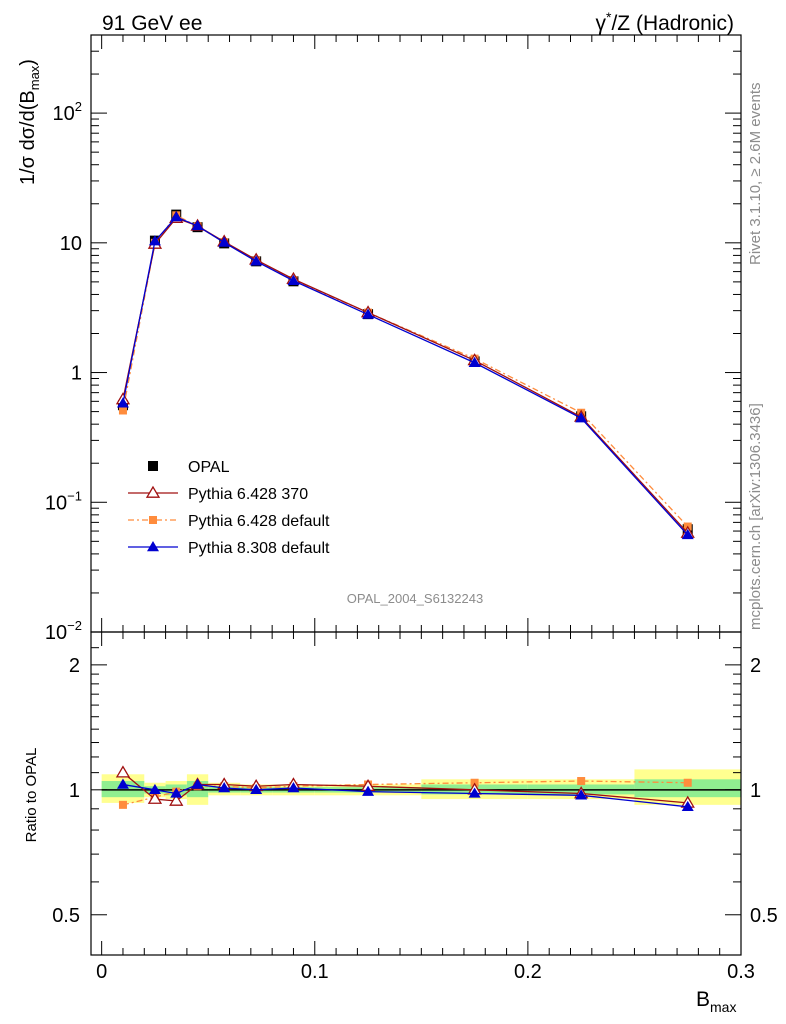  I want to click on legend-label-1: Pythia 6.428 370, so click(248, 494).